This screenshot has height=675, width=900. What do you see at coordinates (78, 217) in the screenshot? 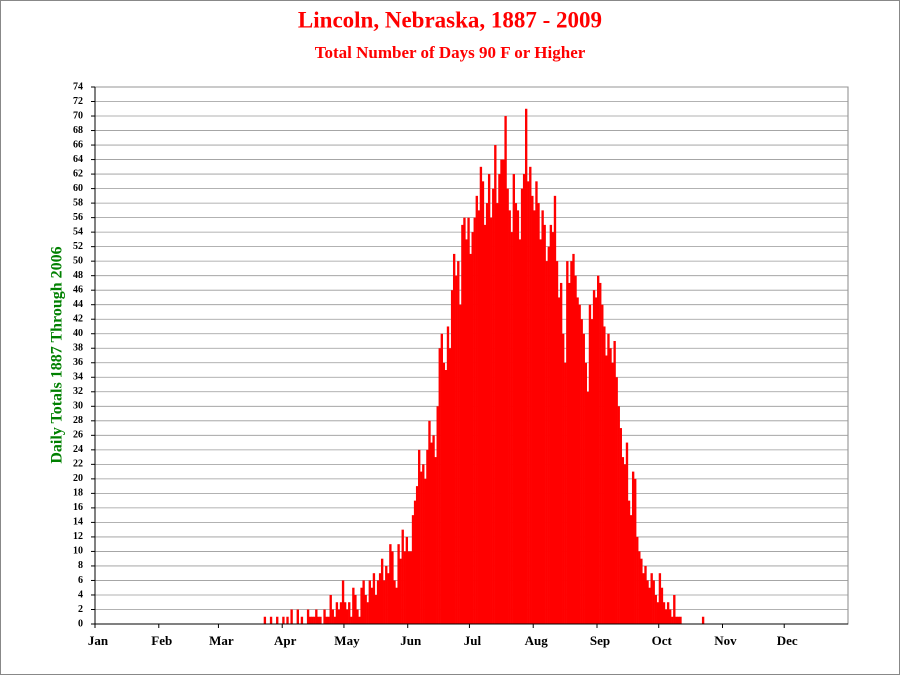
I see `y-tick-label: 56` at bounding box center [78, 217].